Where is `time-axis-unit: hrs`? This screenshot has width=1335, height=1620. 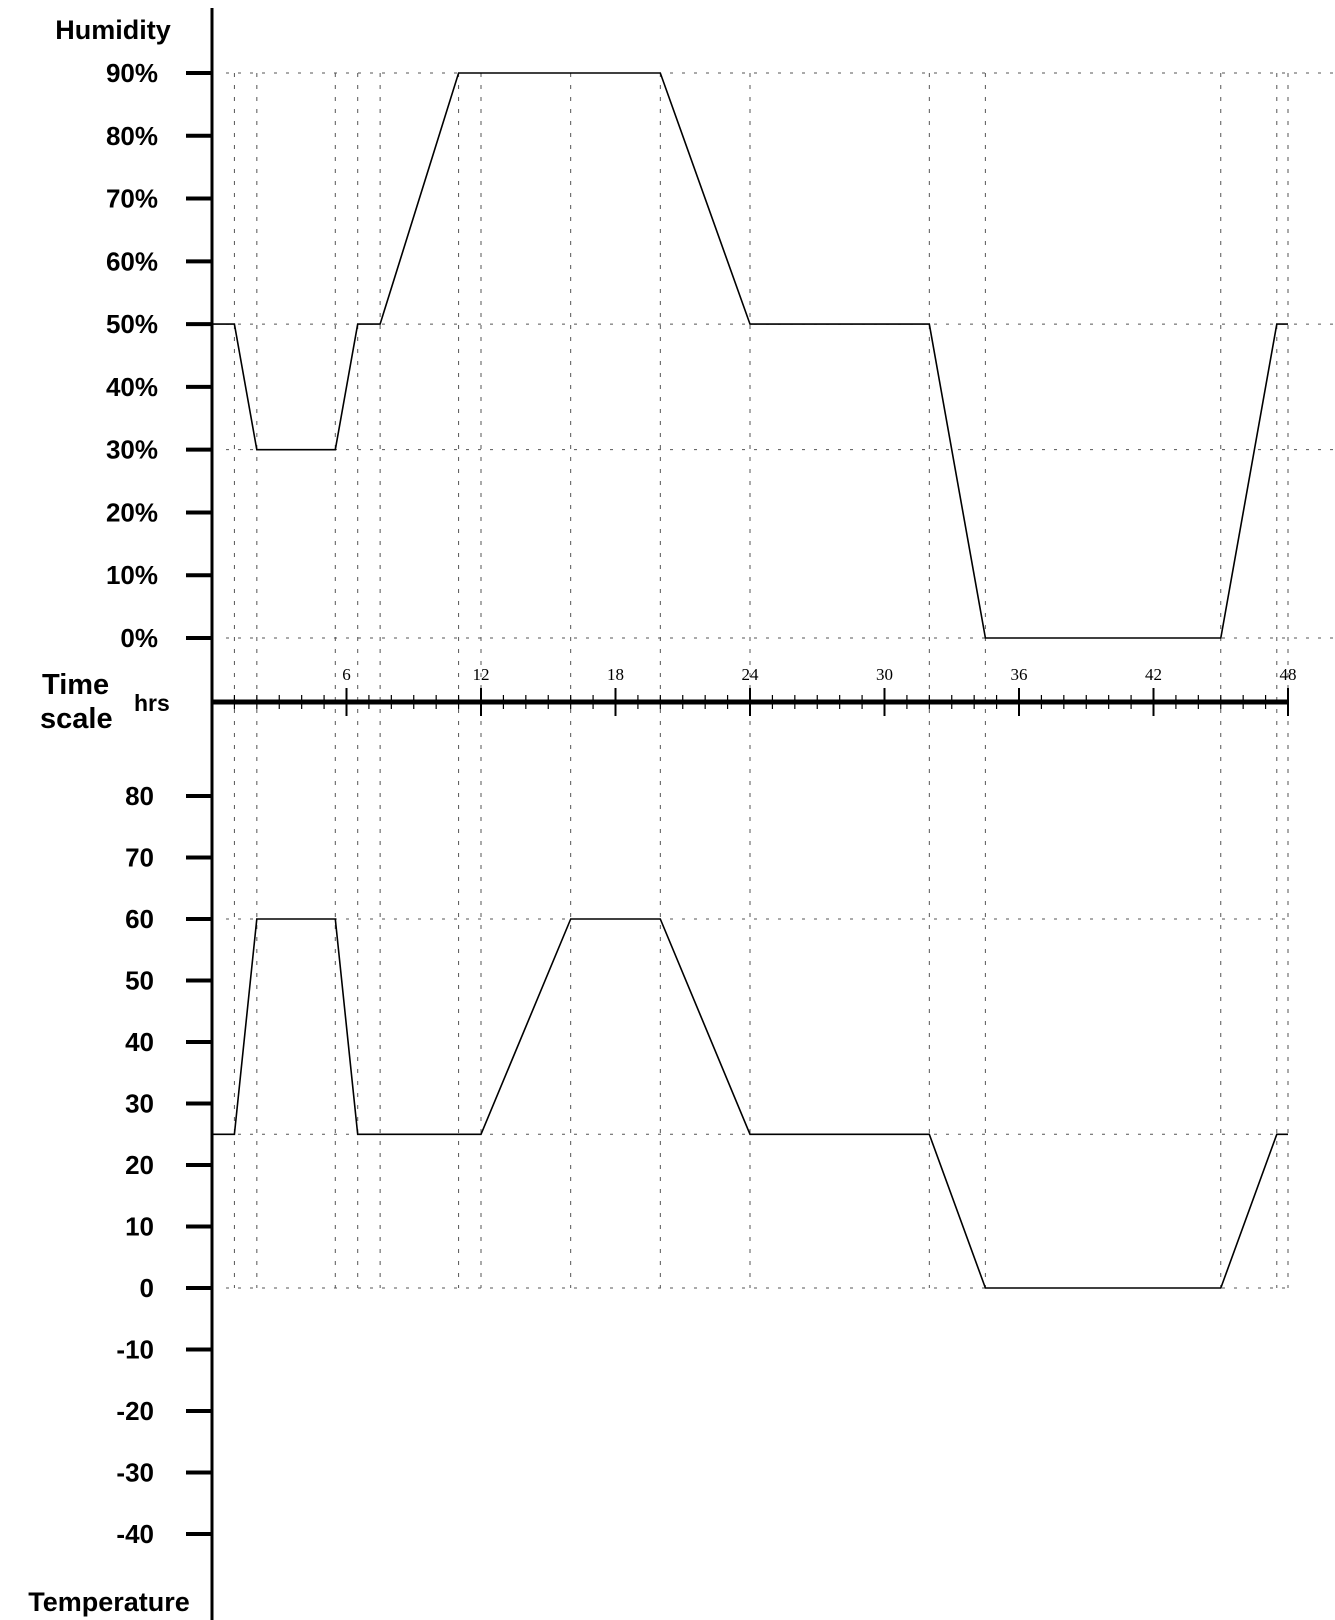 time-axis-unit: hrs is located at coordinates (152, 703).